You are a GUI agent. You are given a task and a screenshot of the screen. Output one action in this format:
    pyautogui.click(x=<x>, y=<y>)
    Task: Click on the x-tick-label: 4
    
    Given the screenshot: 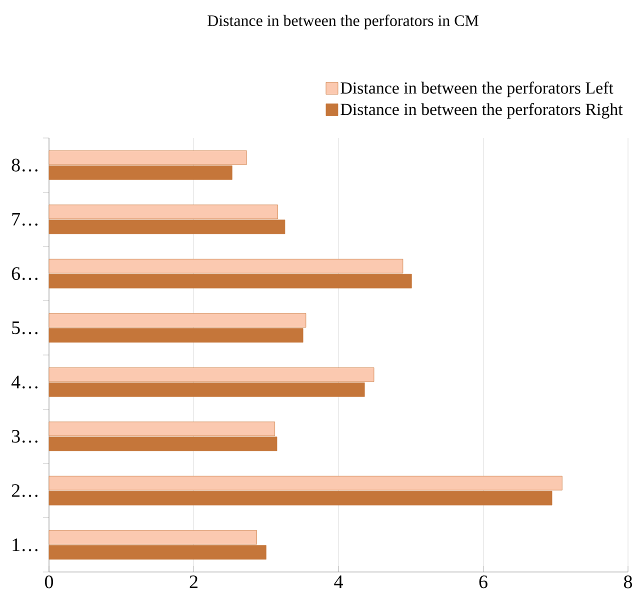 What is the action you would take?
    pyautogui.click(x=338, y=582)
    